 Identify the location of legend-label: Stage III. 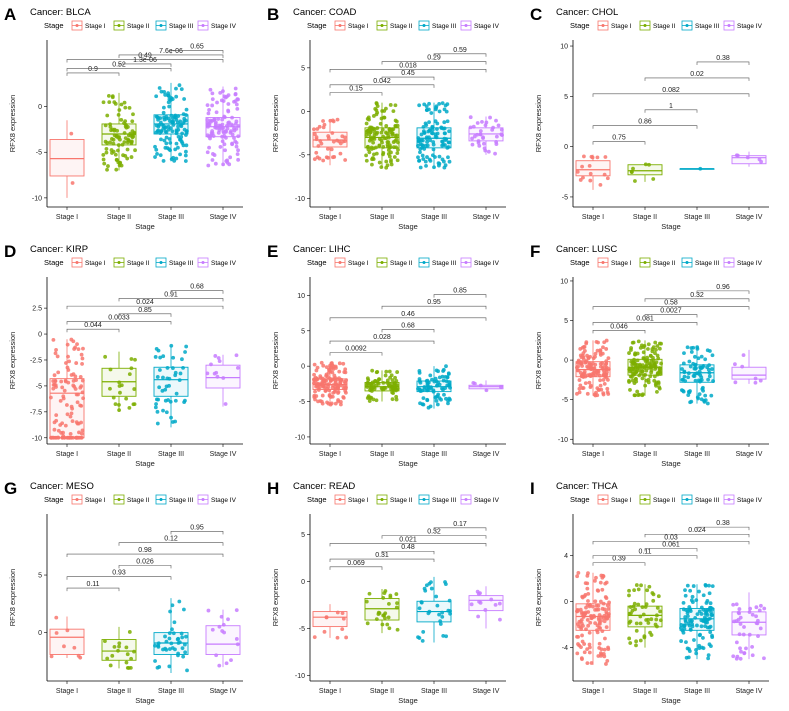
(707, 263).